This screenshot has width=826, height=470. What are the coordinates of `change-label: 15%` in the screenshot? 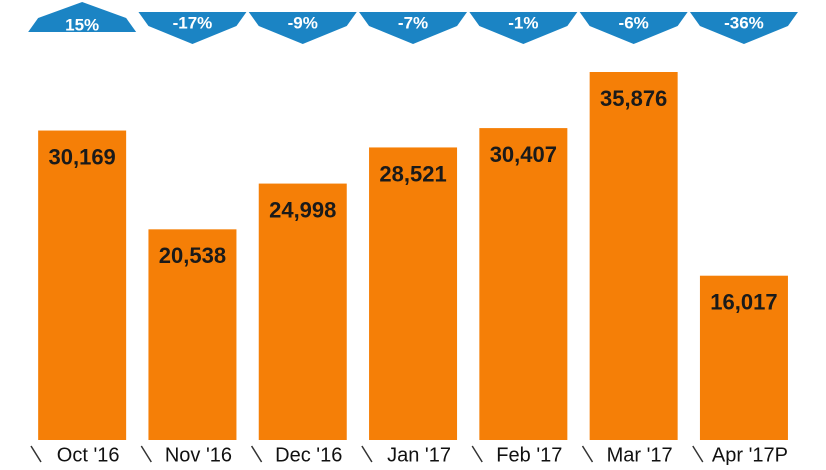 It's located at (82, 24).